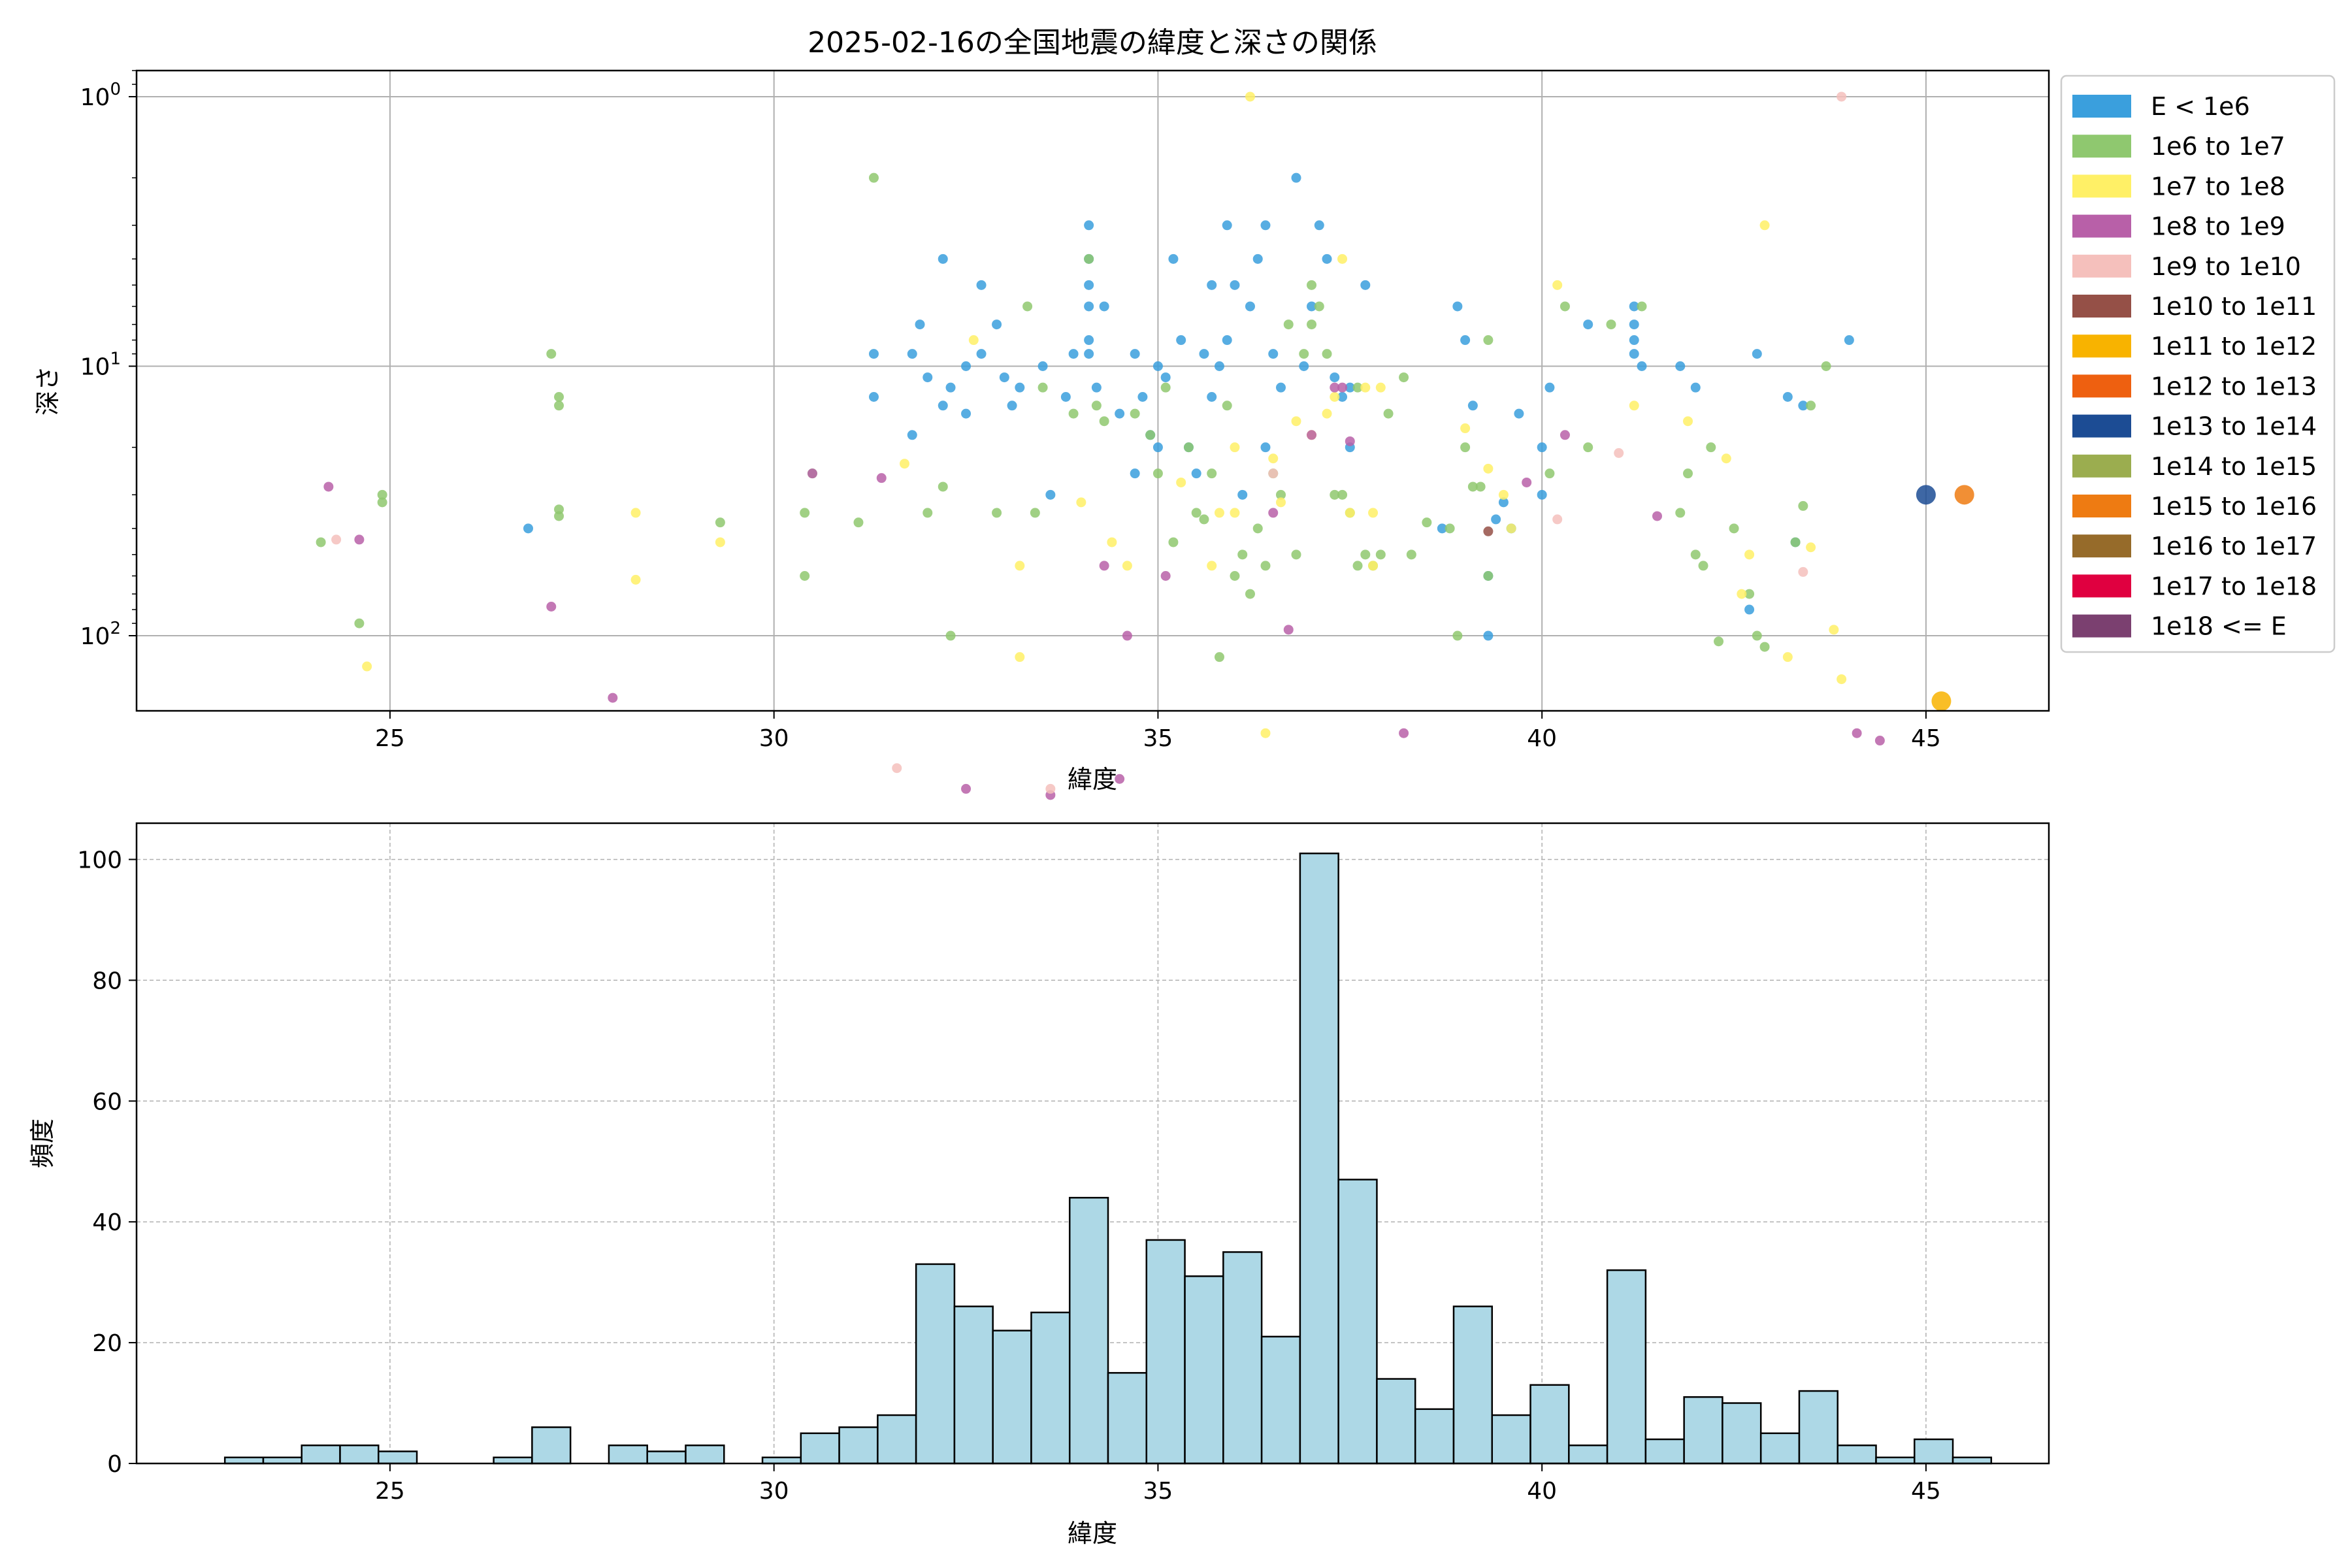 The height and width of the screenshot is (1568, 2352). What do you see at coordinates (1542, 1491) in the screenshot?
I see `histogram-x-tick-label: 40` at bounding box center [1542, 1491].